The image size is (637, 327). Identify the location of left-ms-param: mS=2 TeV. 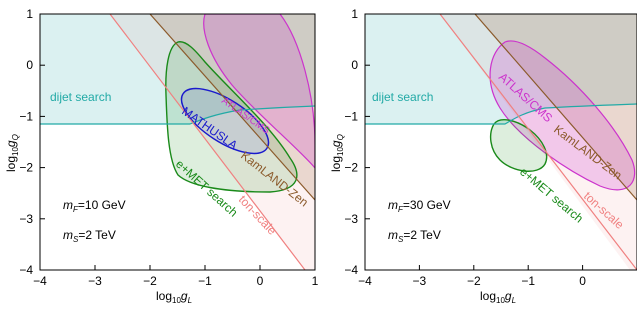
(89, 236).